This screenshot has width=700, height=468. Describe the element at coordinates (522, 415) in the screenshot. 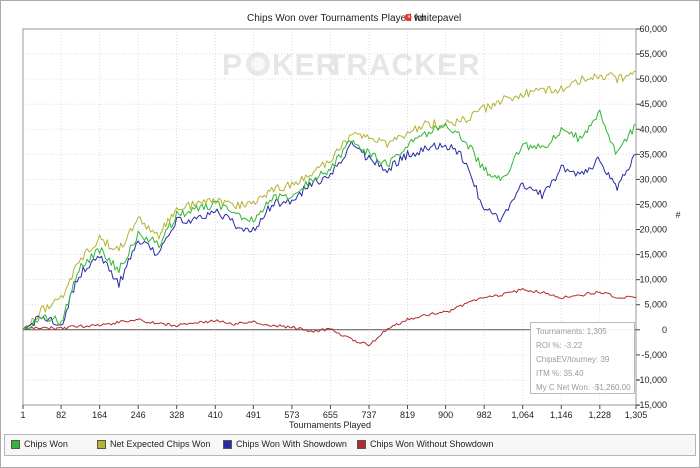

I see `x-tick-label: 1,064` at that location.